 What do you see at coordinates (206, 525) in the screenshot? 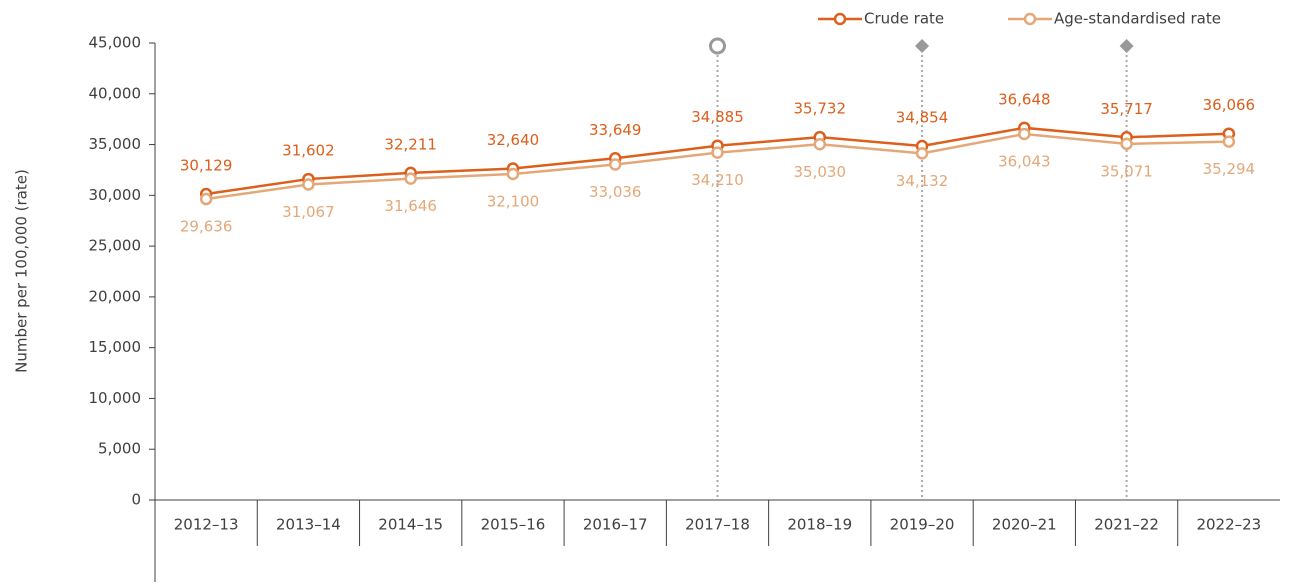
I see `x-tick-label: 2012–13` at bounding box center [206, 525].